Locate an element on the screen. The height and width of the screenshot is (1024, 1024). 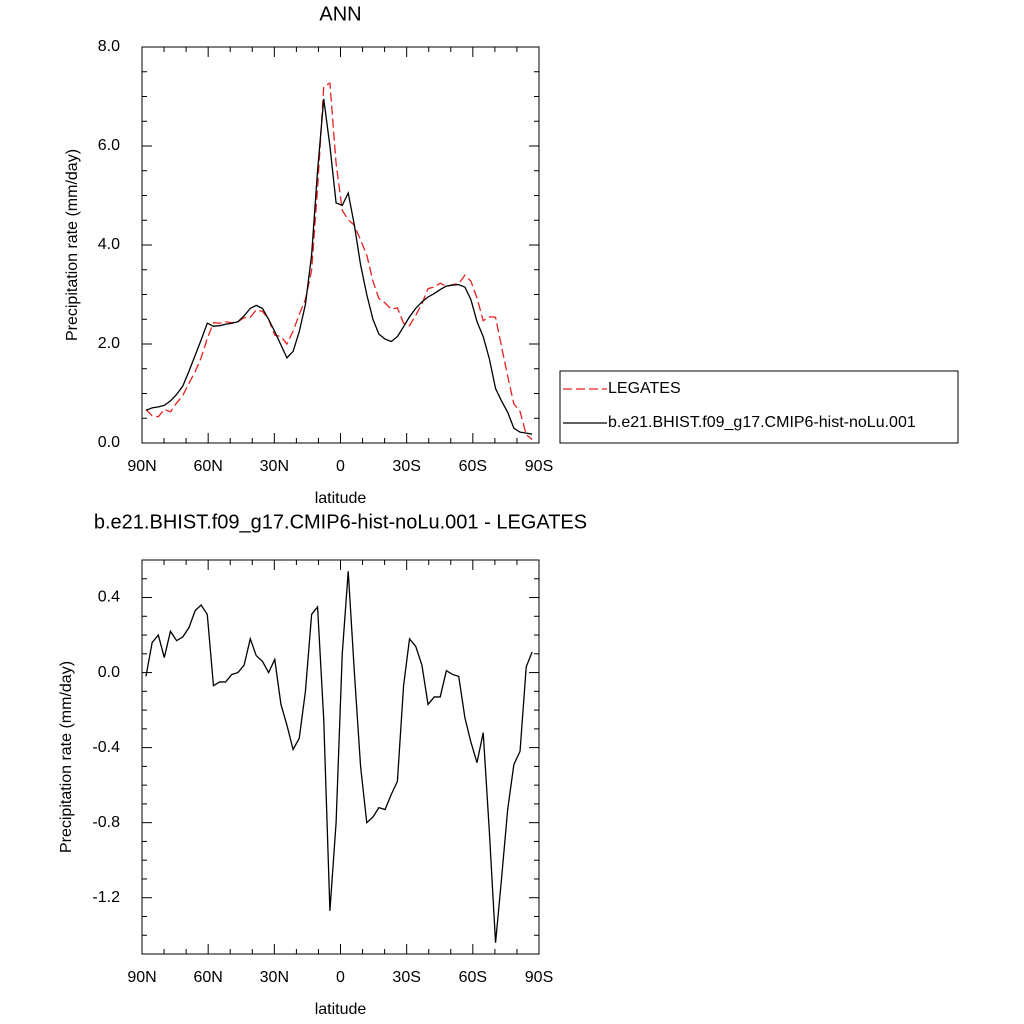
y-tick-label: 0.4 is located at coordinates (109, 597).